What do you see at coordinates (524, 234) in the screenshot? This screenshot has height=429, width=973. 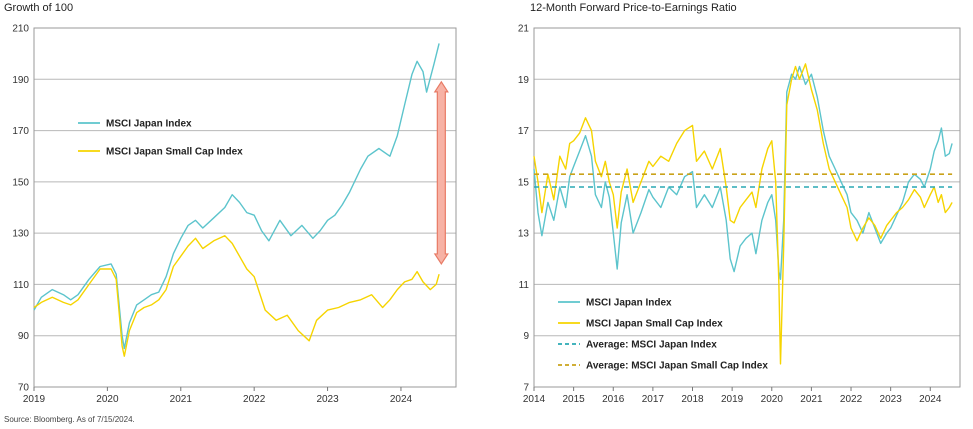 I see `y-tick-label: 13` at bounding box center [524, 234].